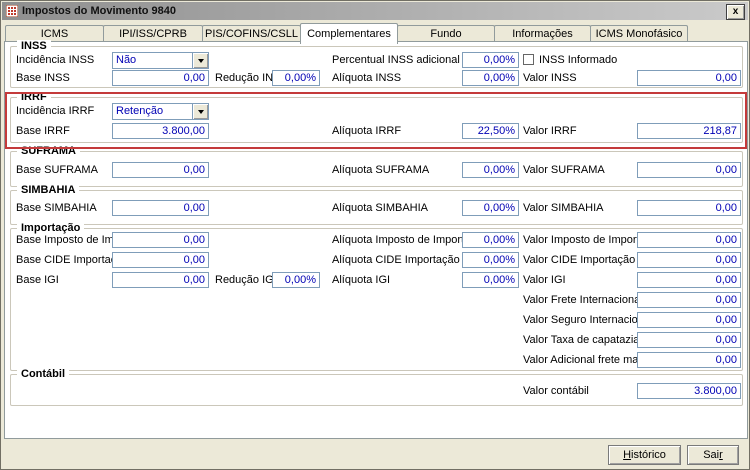 This screenshot has height=470, width=750. What do you see at coordinates (51, 228) in the screenshot?
I see `importacao-group-title: Importação` at bounding box center [51, 228].